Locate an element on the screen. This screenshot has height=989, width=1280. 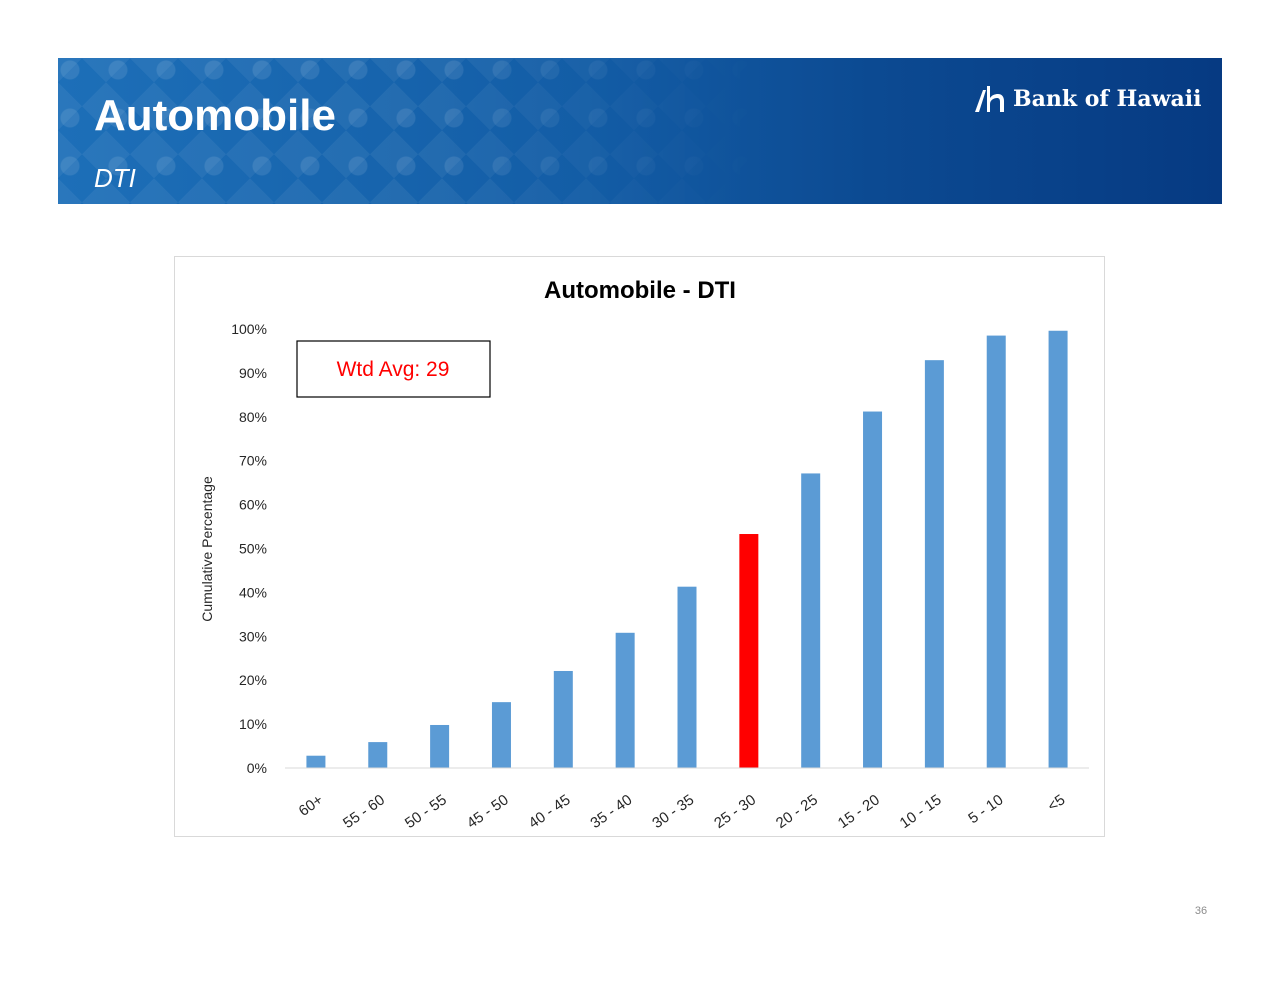
x-tick-label: 50 - 55 is located at coordinates (426, 811).